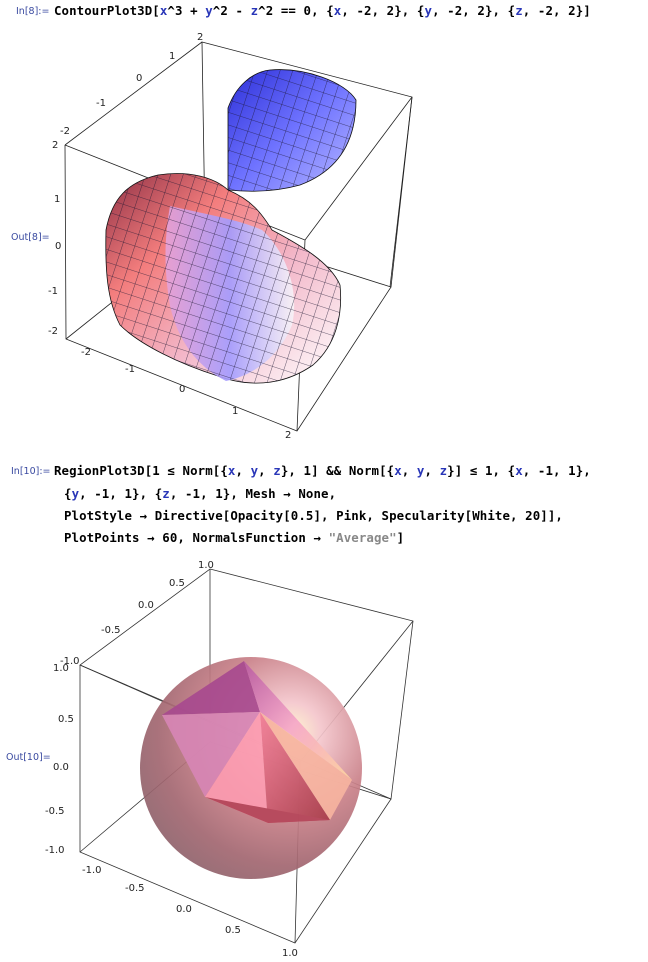 The height and width of the screenshot is (962, 648). I want to click on tick-labels-bottom: -2 -1 0 1 2, so click(186, 394).